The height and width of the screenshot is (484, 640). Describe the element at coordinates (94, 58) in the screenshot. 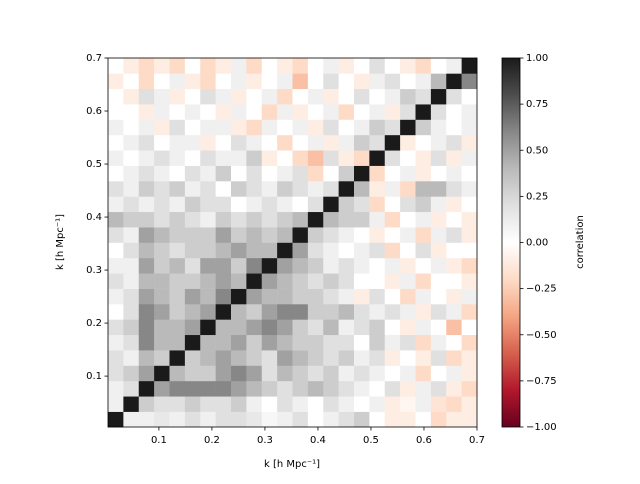

I see `y-tick-label: 0.7` at that location.